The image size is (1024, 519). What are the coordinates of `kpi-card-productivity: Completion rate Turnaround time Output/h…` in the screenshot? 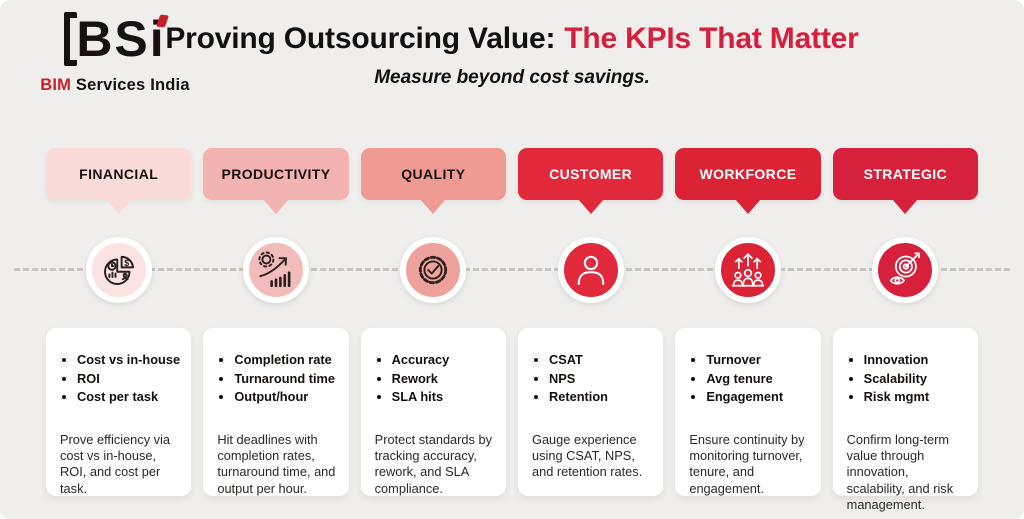 It's located at (276, 412).